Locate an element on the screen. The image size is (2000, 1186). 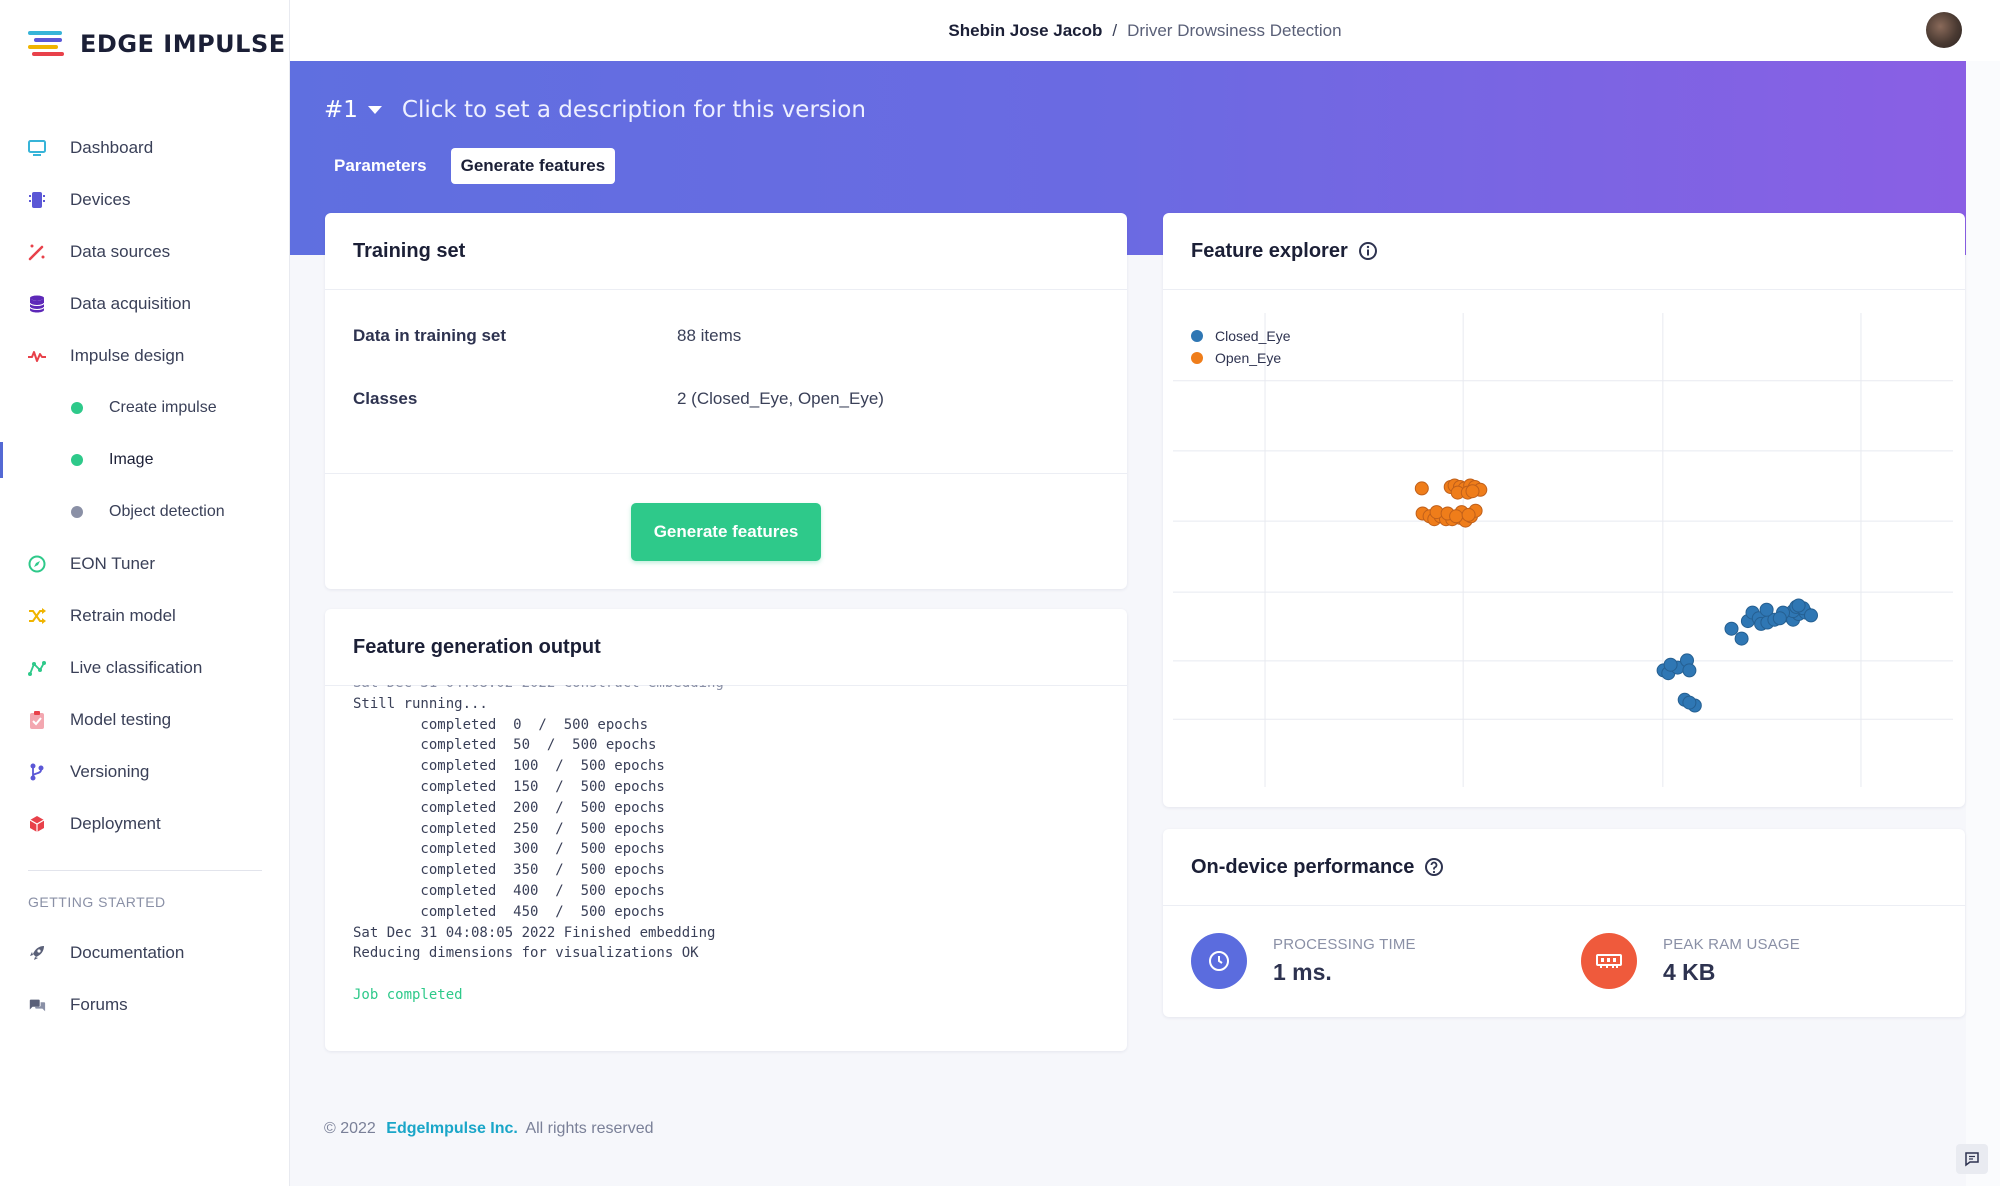
branch-icon is located at coordinates (37, 772).